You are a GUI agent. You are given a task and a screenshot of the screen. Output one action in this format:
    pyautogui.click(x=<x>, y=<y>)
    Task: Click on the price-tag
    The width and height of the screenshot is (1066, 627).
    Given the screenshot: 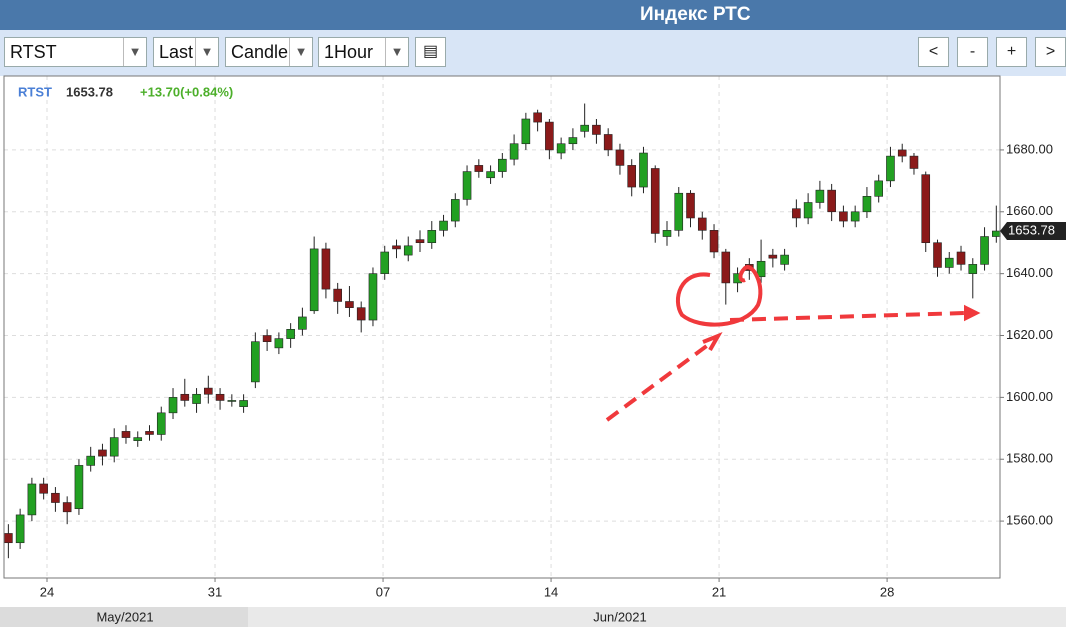 What is the action you would take?
    pyautogui.click(x=1033, y=231)
    